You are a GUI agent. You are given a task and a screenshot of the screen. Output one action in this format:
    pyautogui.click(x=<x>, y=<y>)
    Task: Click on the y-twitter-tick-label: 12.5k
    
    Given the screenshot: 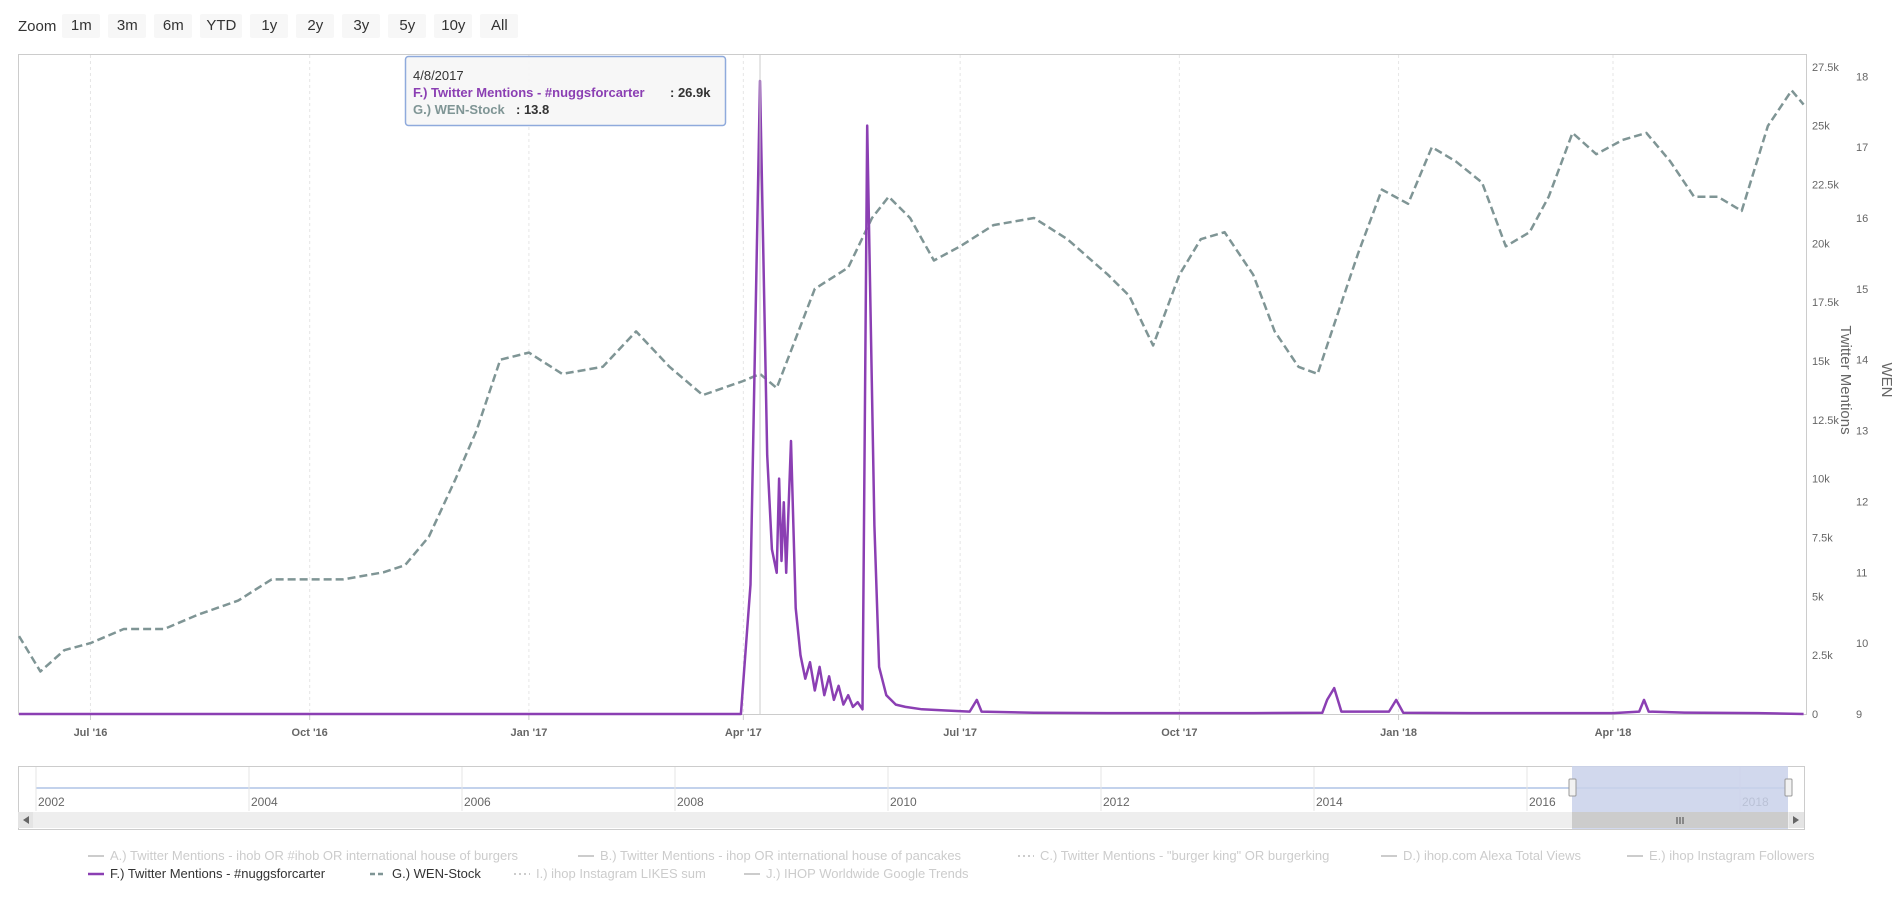 What is the action you would take?
    pyautogui.click(x=1825, y=421)
    